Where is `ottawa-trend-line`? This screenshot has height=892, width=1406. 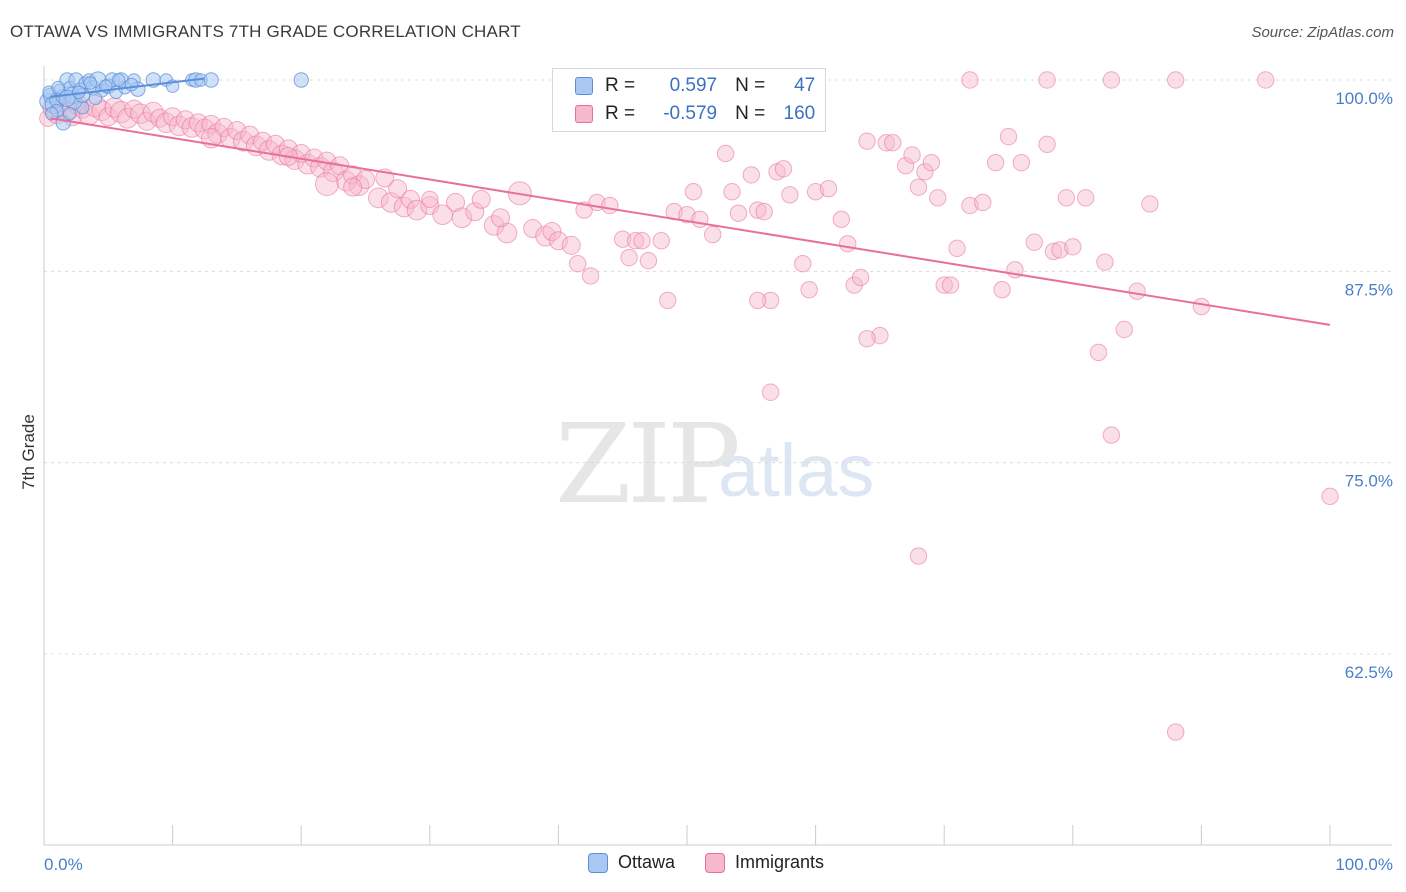 ottawa-trend-line is located at coordinates (127, 87).